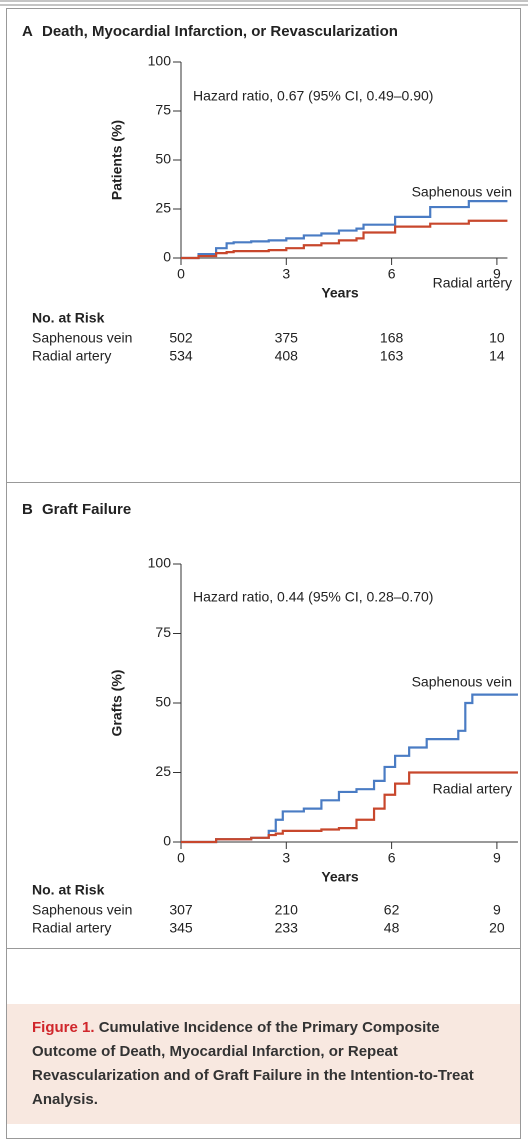 The height and width of the screenshot is (1143, 528). What do you see at coordinates (117, 160) in the screenshot?
I see `y-axis-label: Patients (%)` at bounding box center [117, 160].